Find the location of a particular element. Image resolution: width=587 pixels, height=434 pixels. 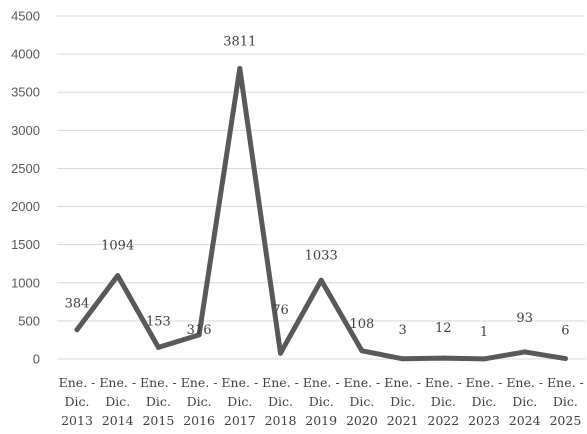

data-label: 76 is located at coordinates (280, 310).